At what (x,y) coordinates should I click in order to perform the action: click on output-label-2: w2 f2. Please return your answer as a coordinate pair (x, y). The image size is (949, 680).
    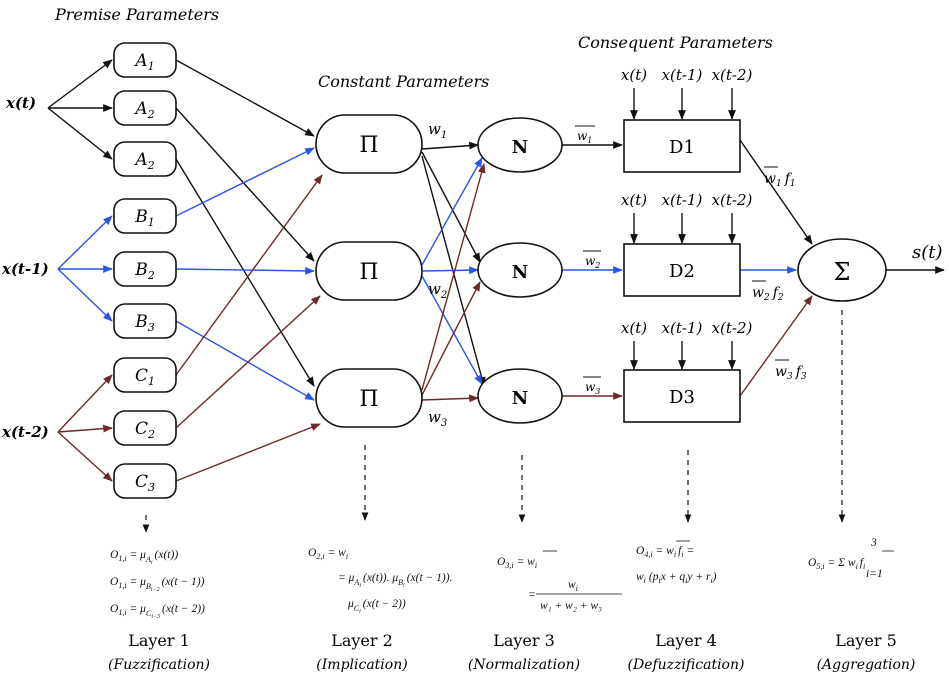
    Looking at the image, I should click on (768, 291).